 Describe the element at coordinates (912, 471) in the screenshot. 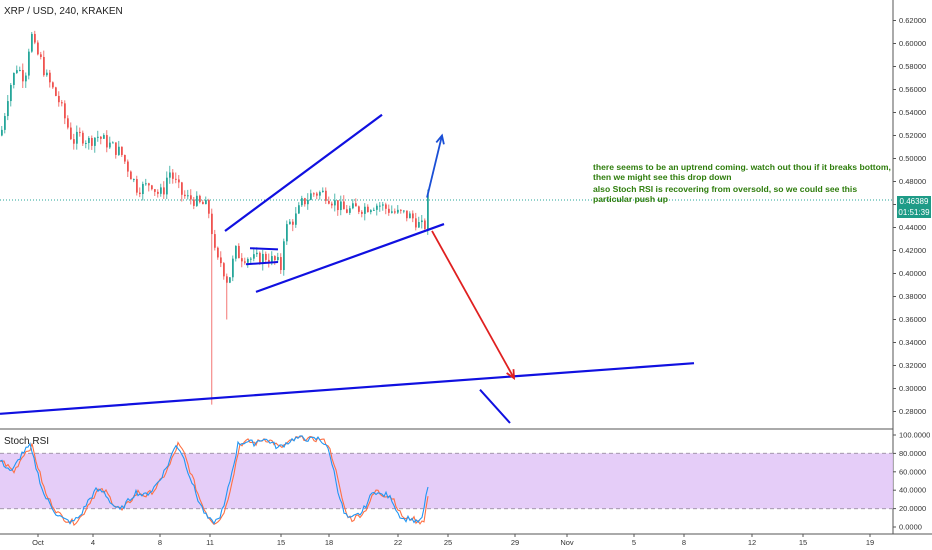

I see `stoch-tick-label: 60.0000` at that location.